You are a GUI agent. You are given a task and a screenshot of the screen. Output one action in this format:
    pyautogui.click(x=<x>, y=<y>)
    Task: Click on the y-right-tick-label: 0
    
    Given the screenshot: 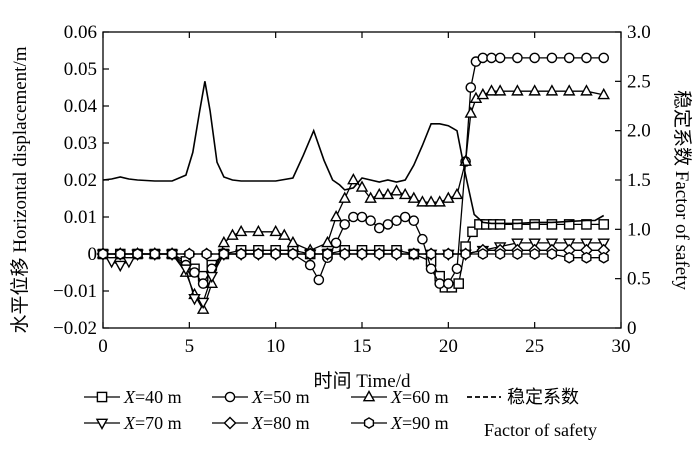 What is the action you would take?
    pyautogui.click(x=632, y=328)
    